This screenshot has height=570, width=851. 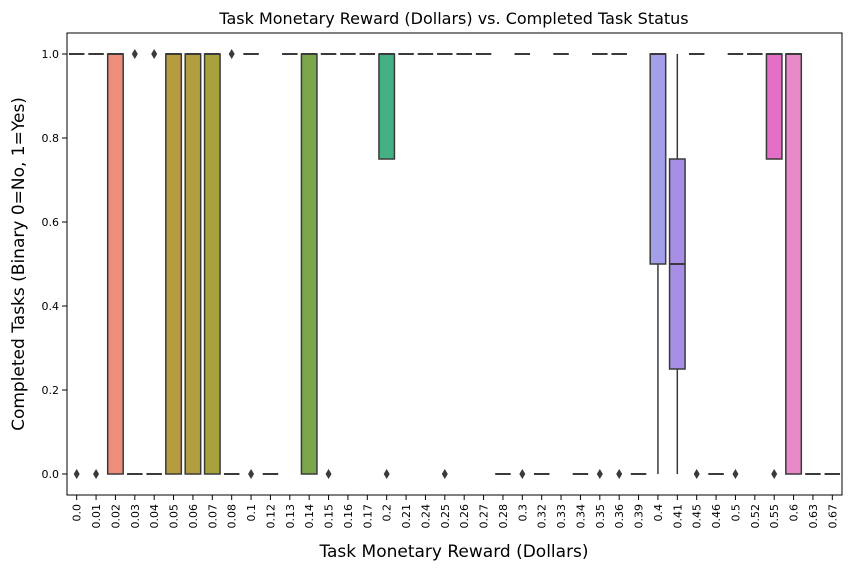 I want to click on x-tick-label: 0.39, so click(x=639, y=516).